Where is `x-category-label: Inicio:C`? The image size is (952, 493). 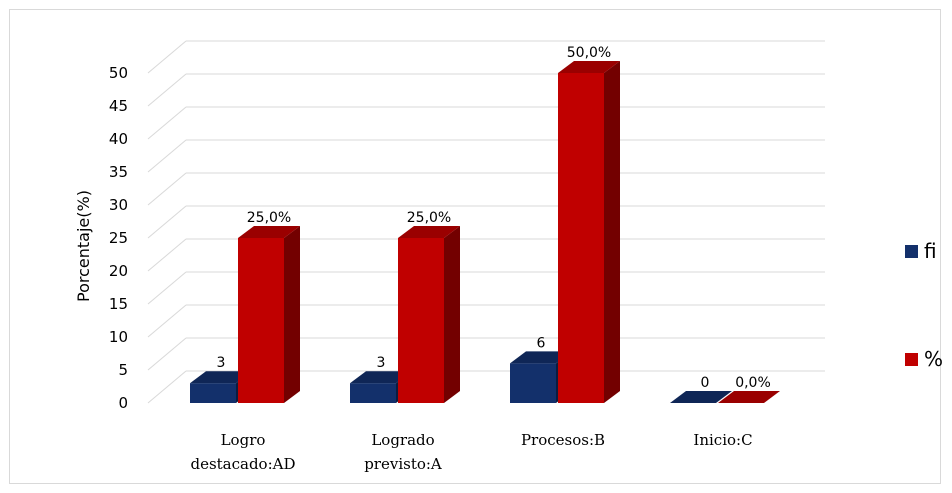 x-category-label: Inicio:C is located at coordinates (722, 440).